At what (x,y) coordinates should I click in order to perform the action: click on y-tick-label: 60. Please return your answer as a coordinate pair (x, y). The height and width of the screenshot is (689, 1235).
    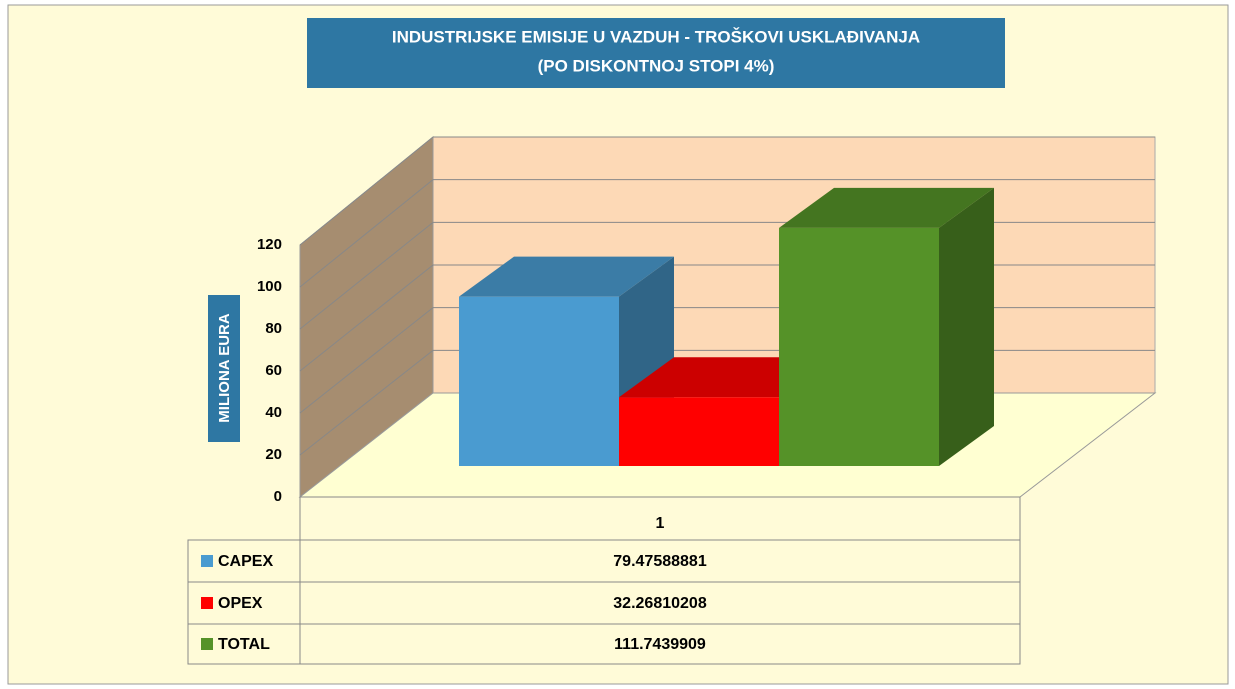
    Looking at the image, I should click on (273, 370).